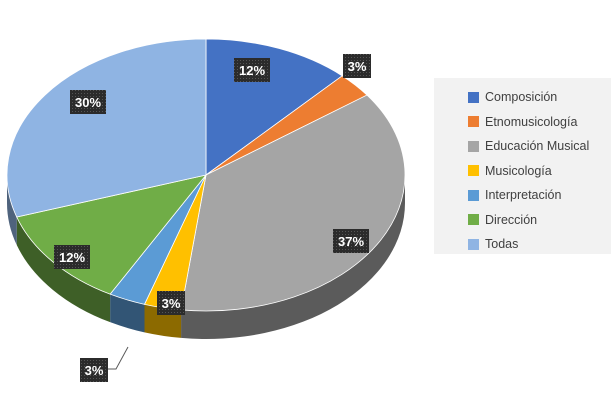  I want to click on legend-label-5: Dirección, so click(511, 219).